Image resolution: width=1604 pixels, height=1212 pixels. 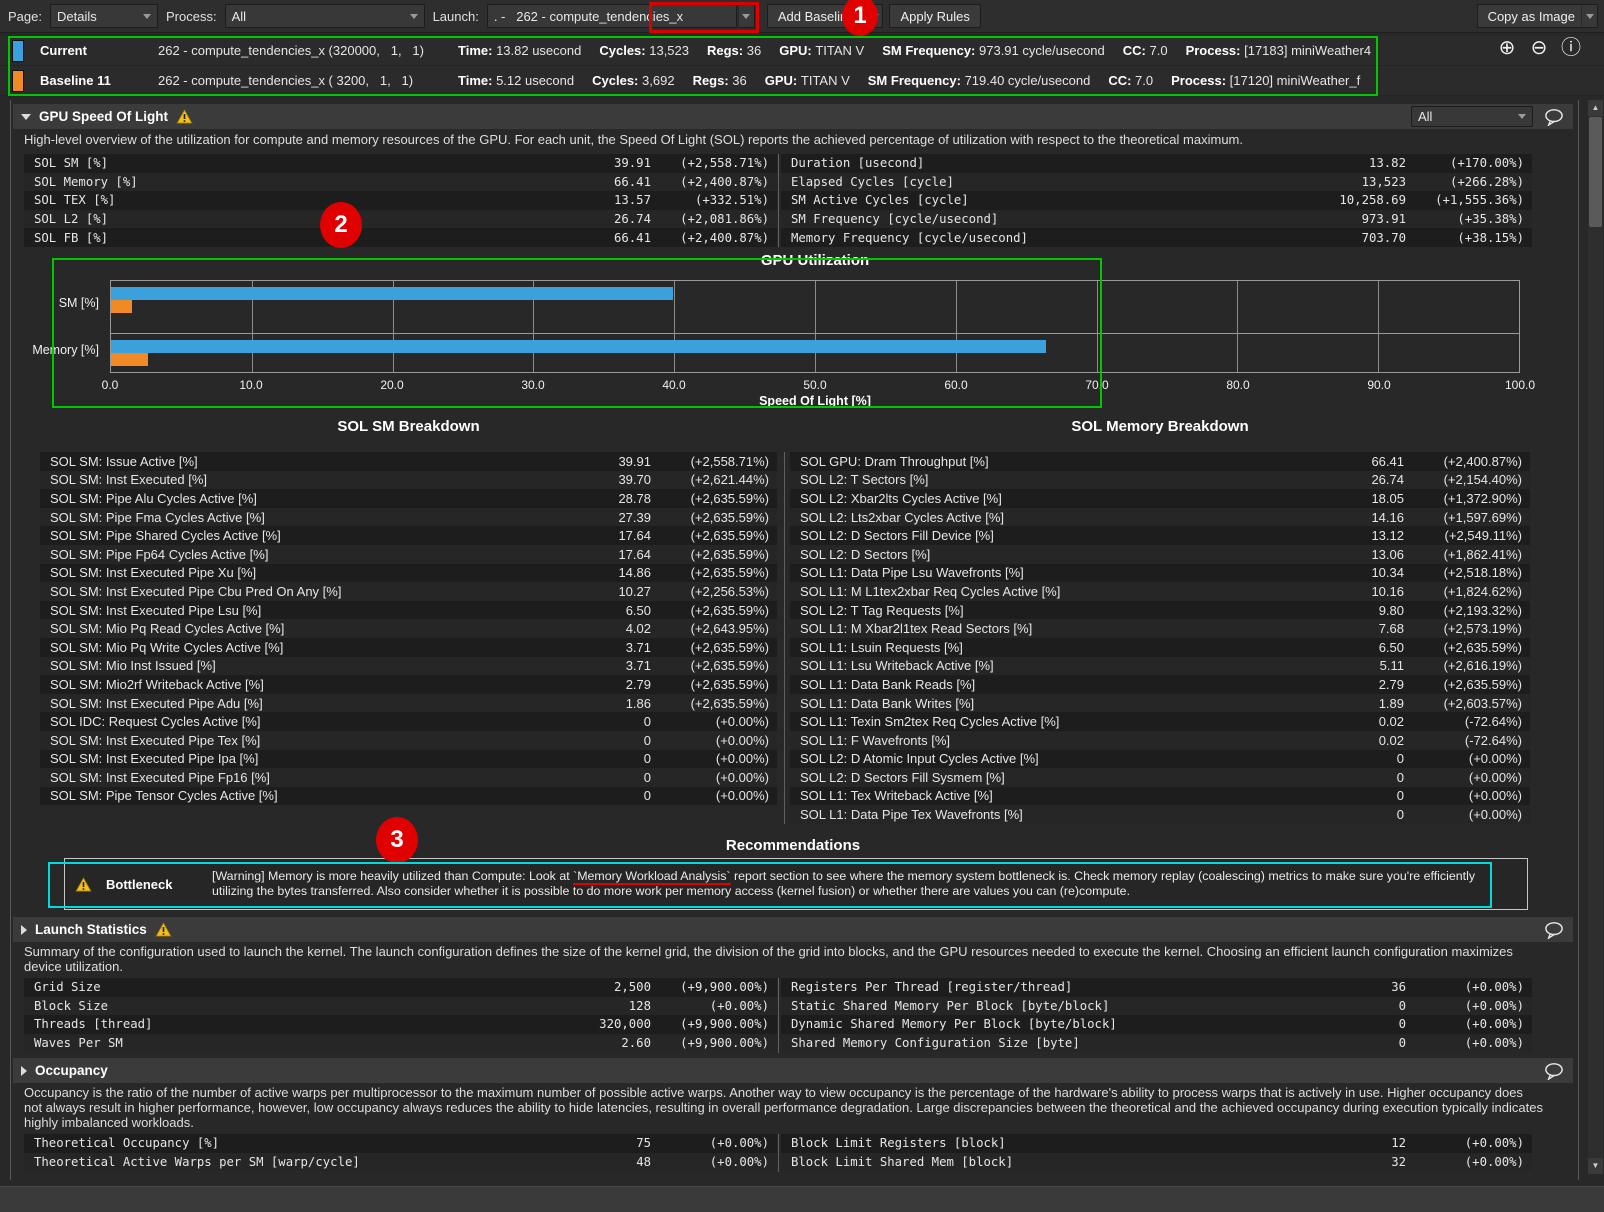 I want to click on table-row: SOL TEX [%] 13.57 (+332.51%), so click(x=400, y=200).